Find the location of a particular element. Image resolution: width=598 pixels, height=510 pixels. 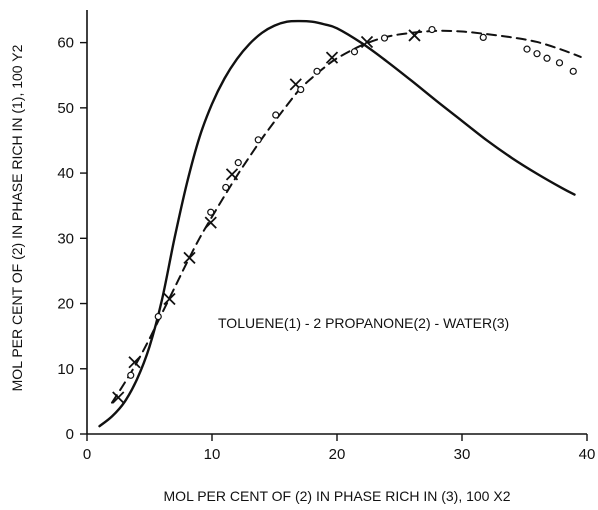

x-tick-label: 40 is located at coordinates (587, 454).